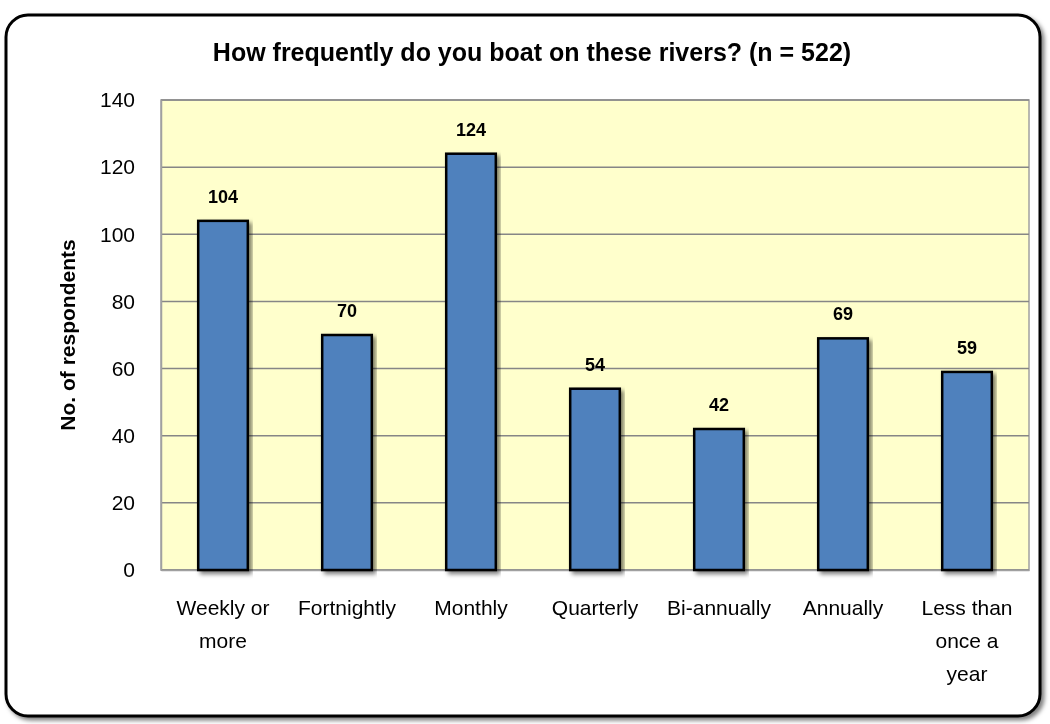 Image resolution: width=1050 pixels, height=724 pixels. Describe the element at coordinates (123, 301) in the screenshot. I see `y-tick-label: 80` at that location.